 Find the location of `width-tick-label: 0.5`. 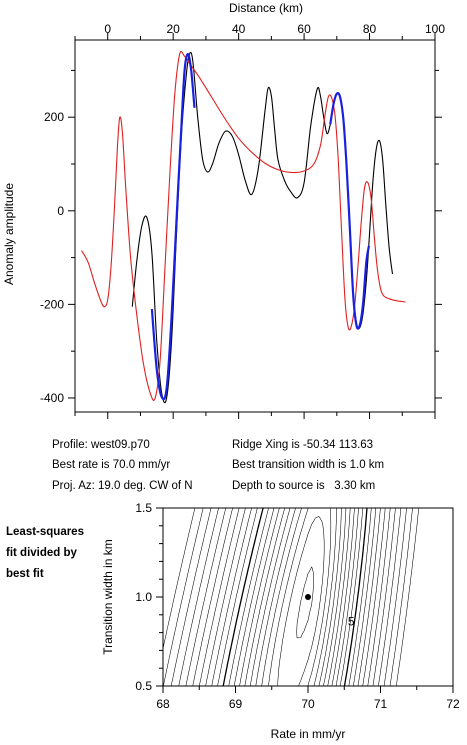

width-tick-label: 0.5 is located at coordinates (143, 686).